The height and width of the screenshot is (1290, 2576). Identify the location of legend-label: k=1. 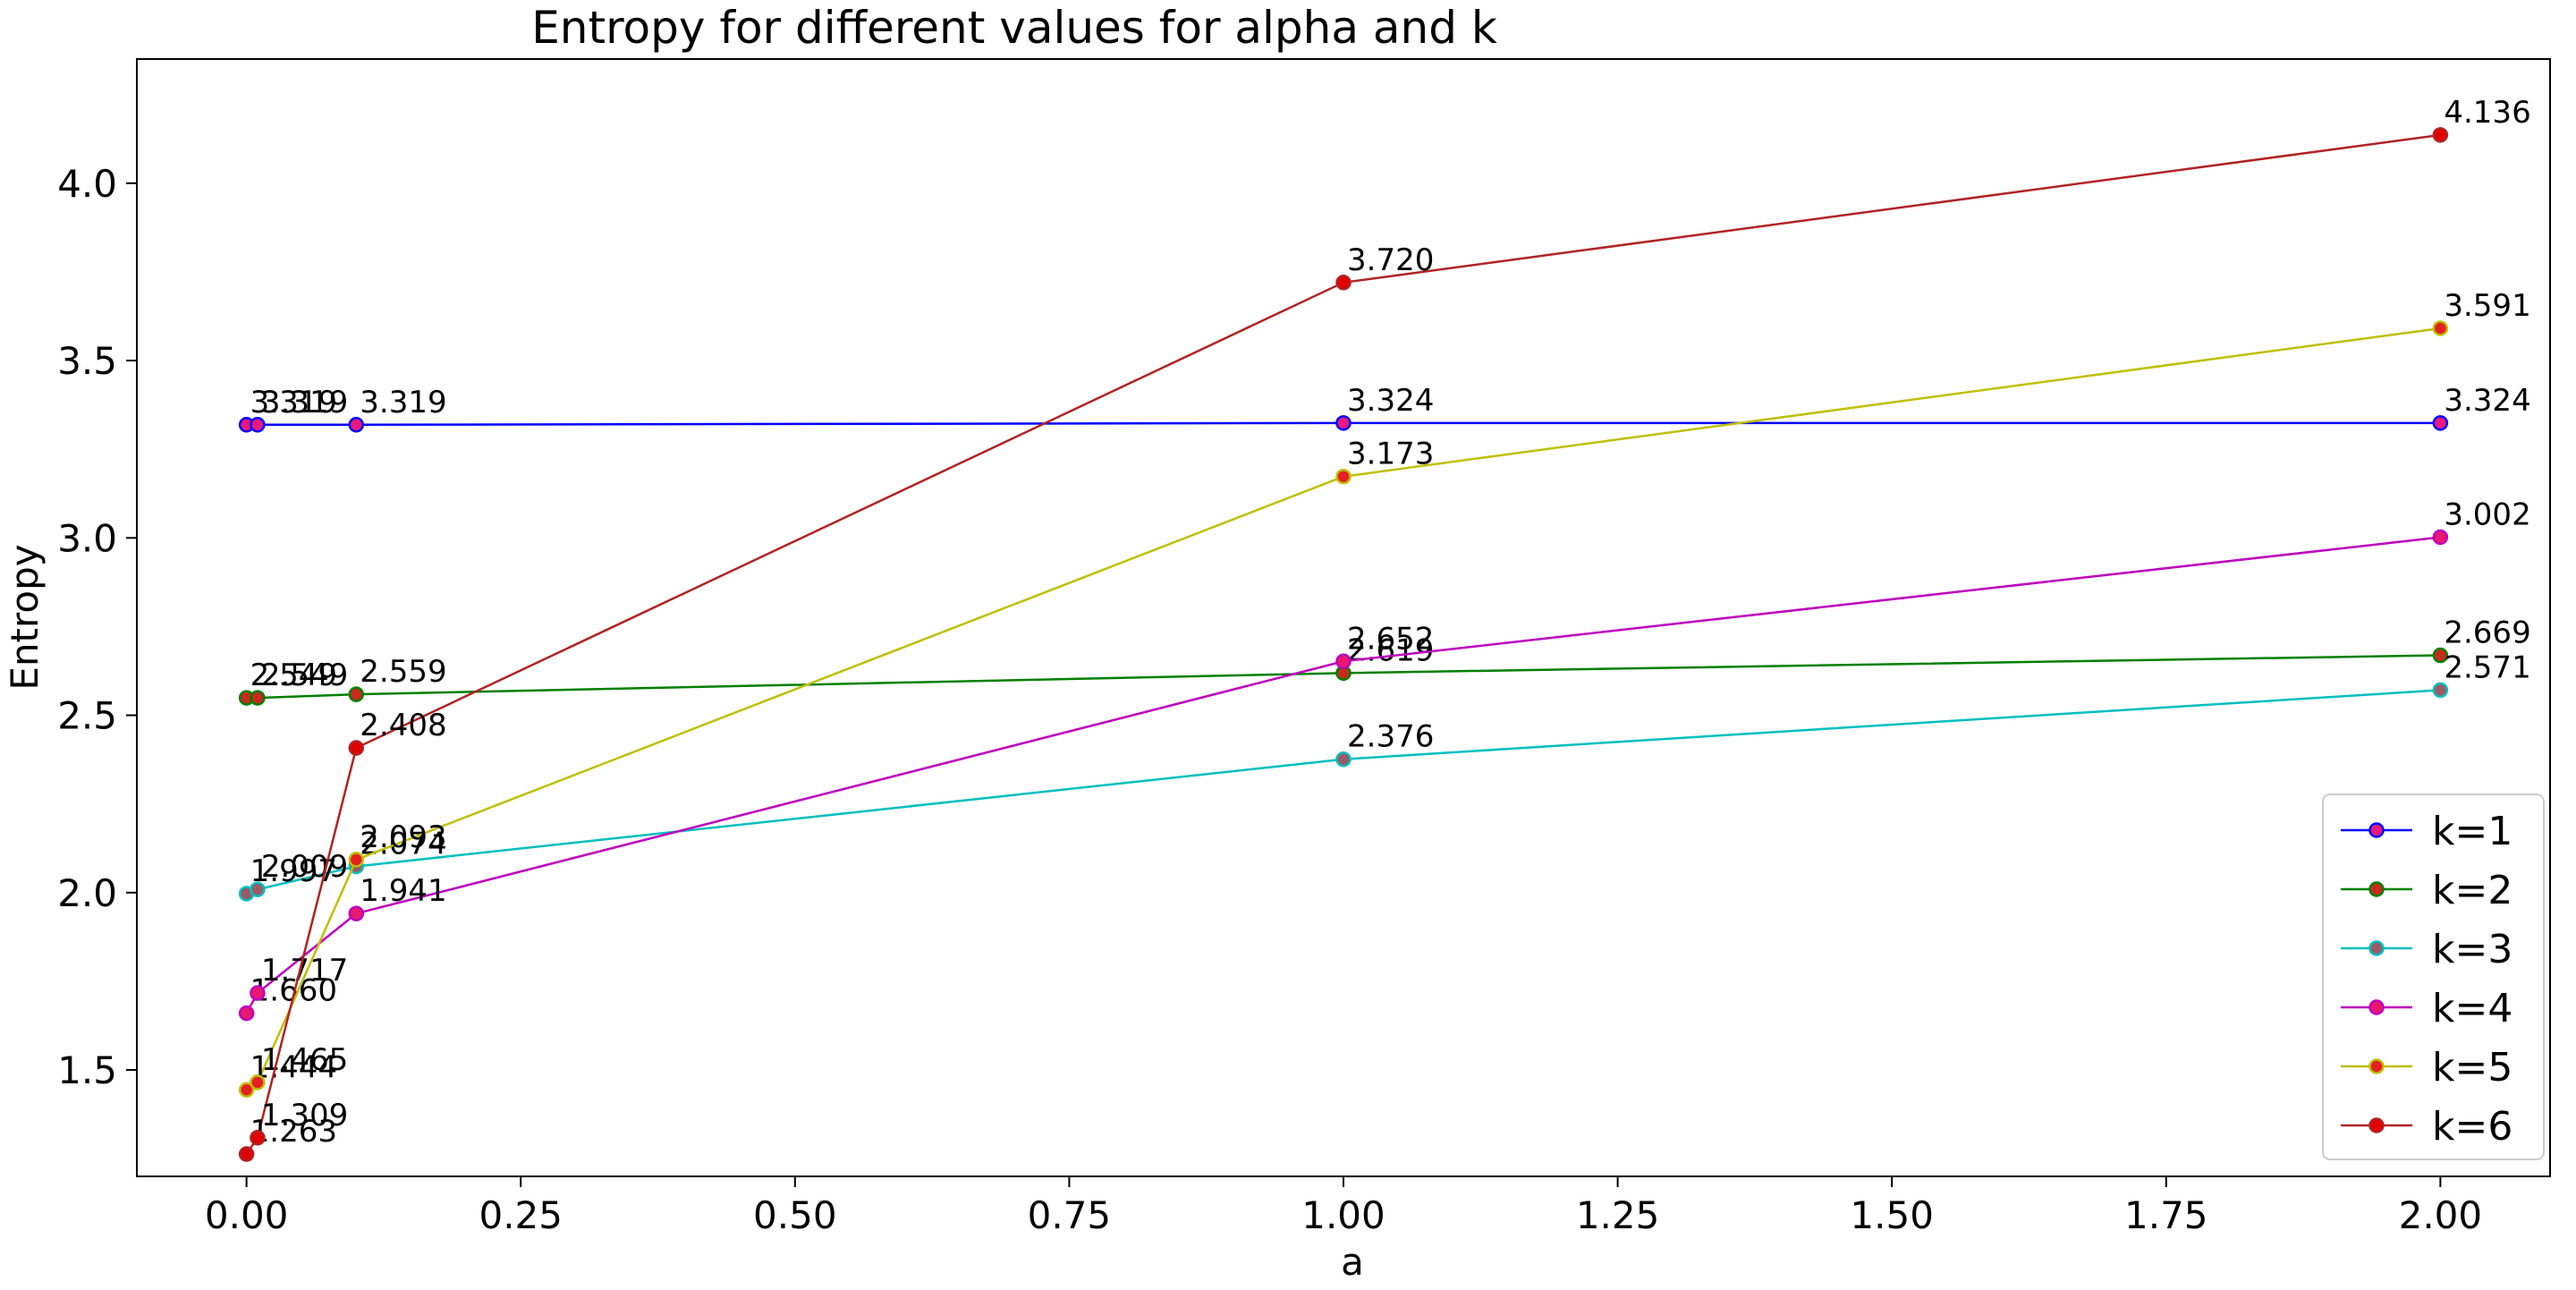
(2472, 831).